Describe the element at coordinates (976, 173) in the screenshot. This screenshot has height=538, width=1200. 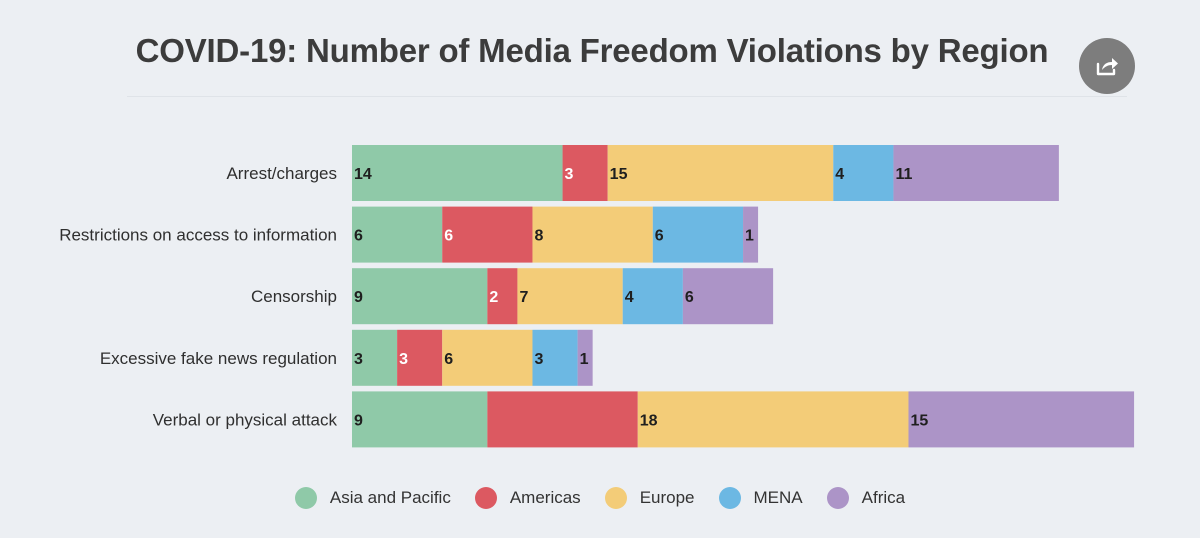
I see `bar-africa-arrest-charges` at that location.